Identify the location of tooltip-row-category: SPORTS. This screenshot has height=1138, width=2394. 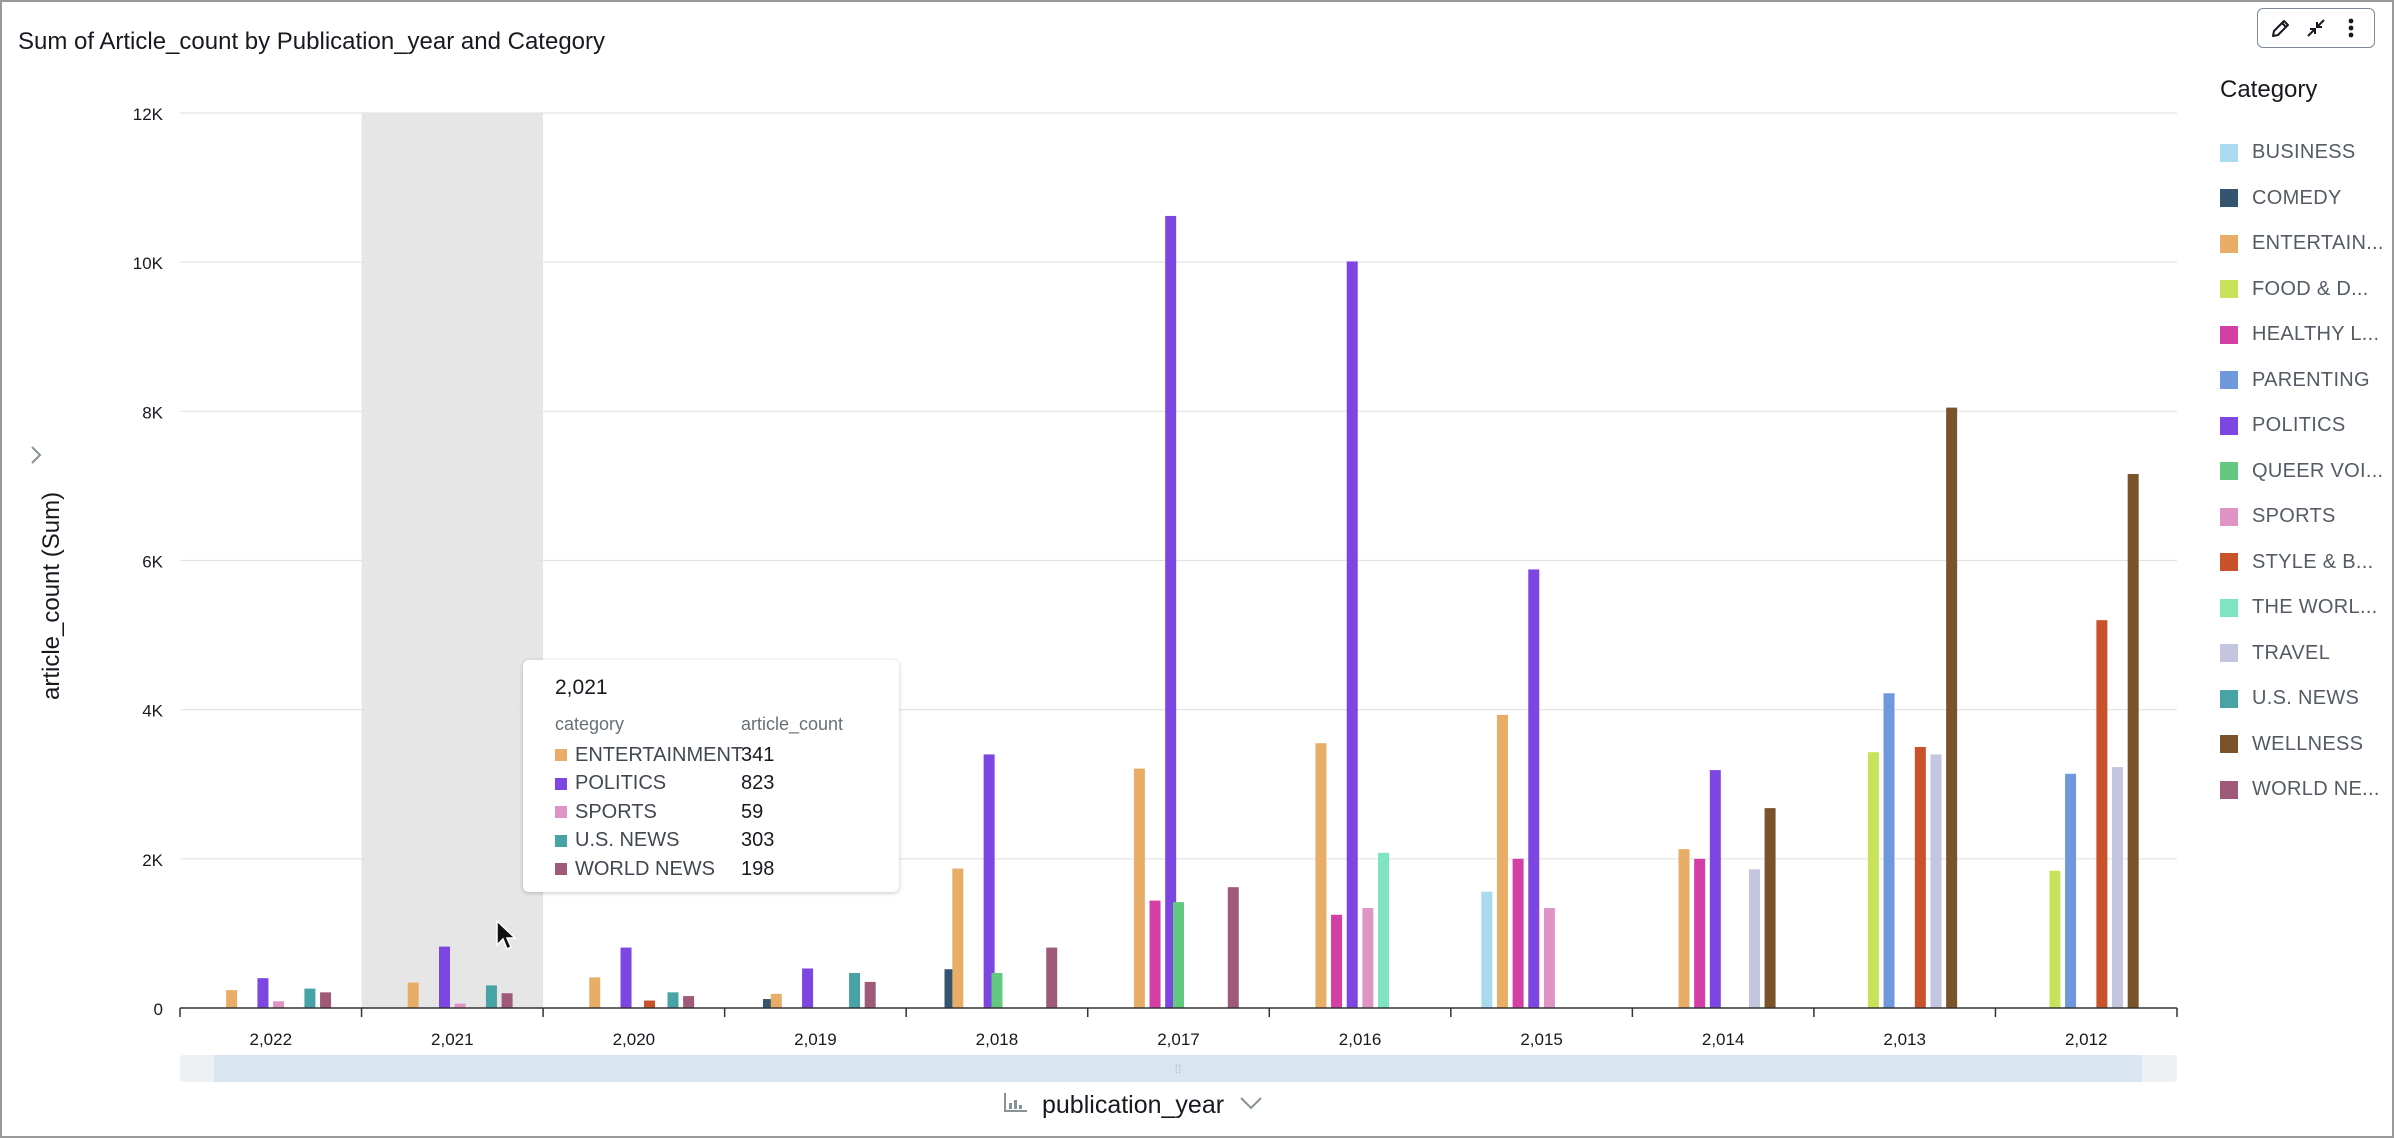
(648, 812).